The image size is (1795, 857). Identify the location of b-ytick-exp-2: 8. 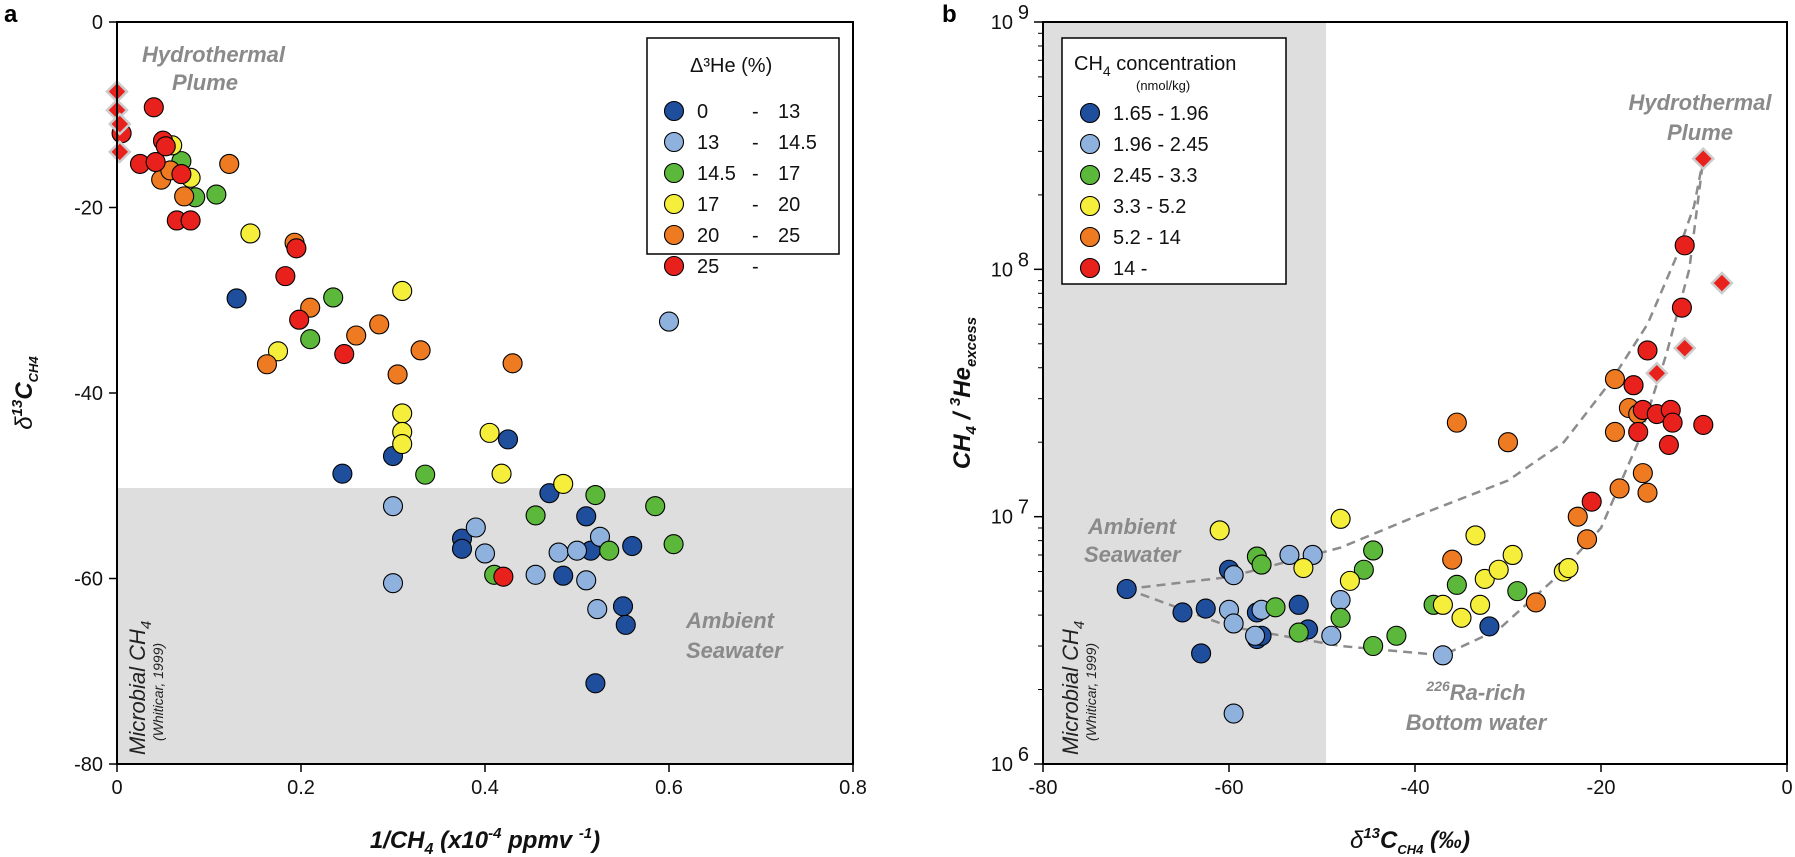
(1023, 260).